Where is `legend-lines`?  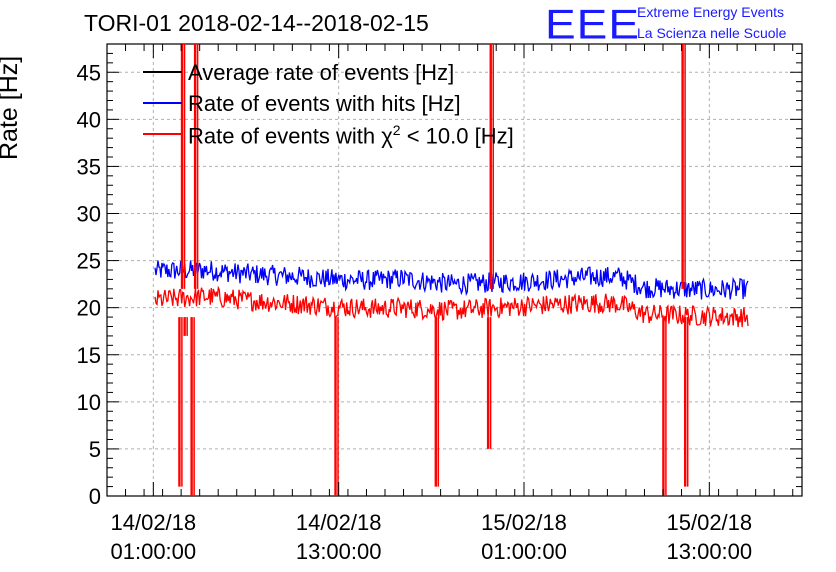 legend-lines is located at coordinates (162, 103).